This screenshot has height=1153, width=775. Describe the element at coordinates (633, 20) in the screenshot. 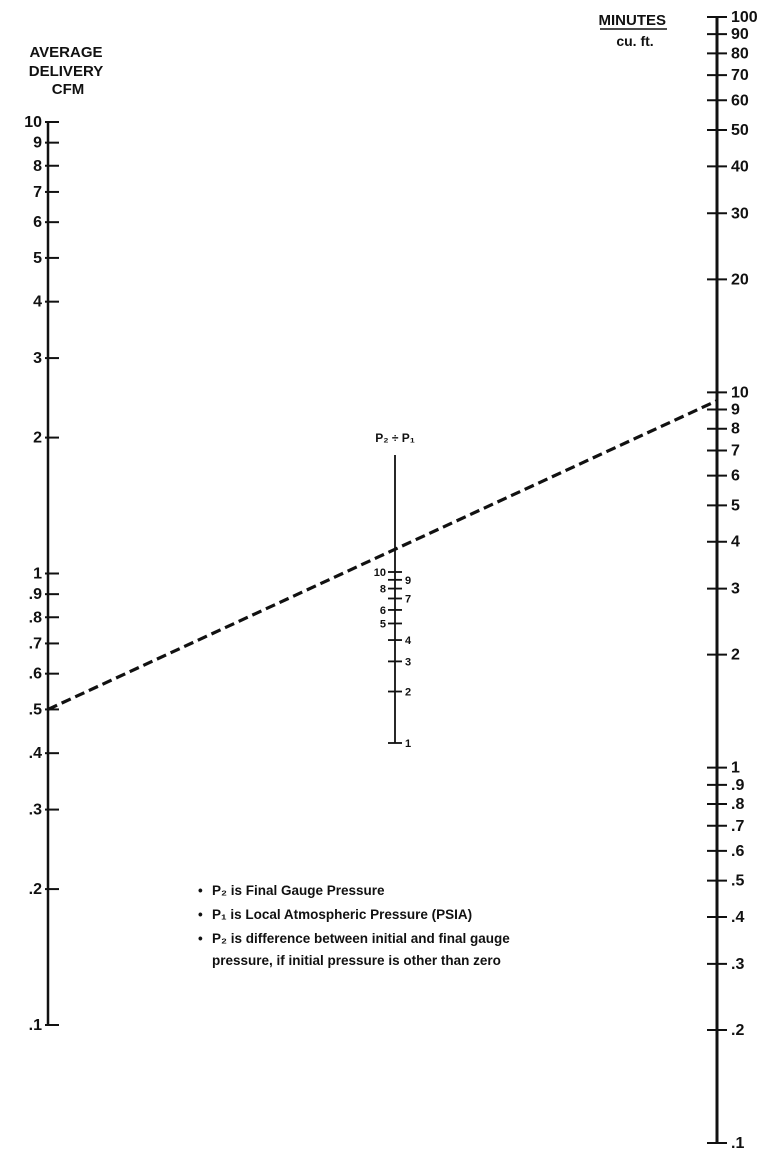

I see `right-axis-title: MINUTES` at that location.